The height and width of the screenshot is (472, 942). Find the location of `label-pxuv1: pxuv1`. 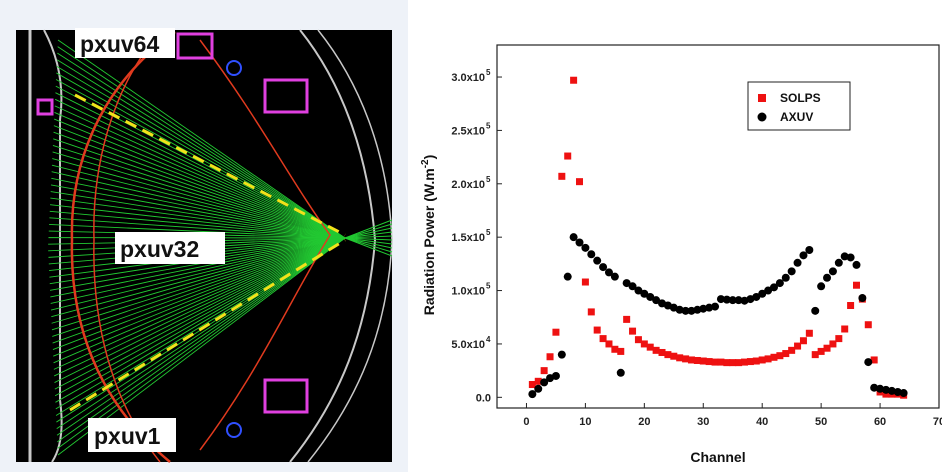

label-pxuv1: pxuv1 is located at coordinates (127, 436).